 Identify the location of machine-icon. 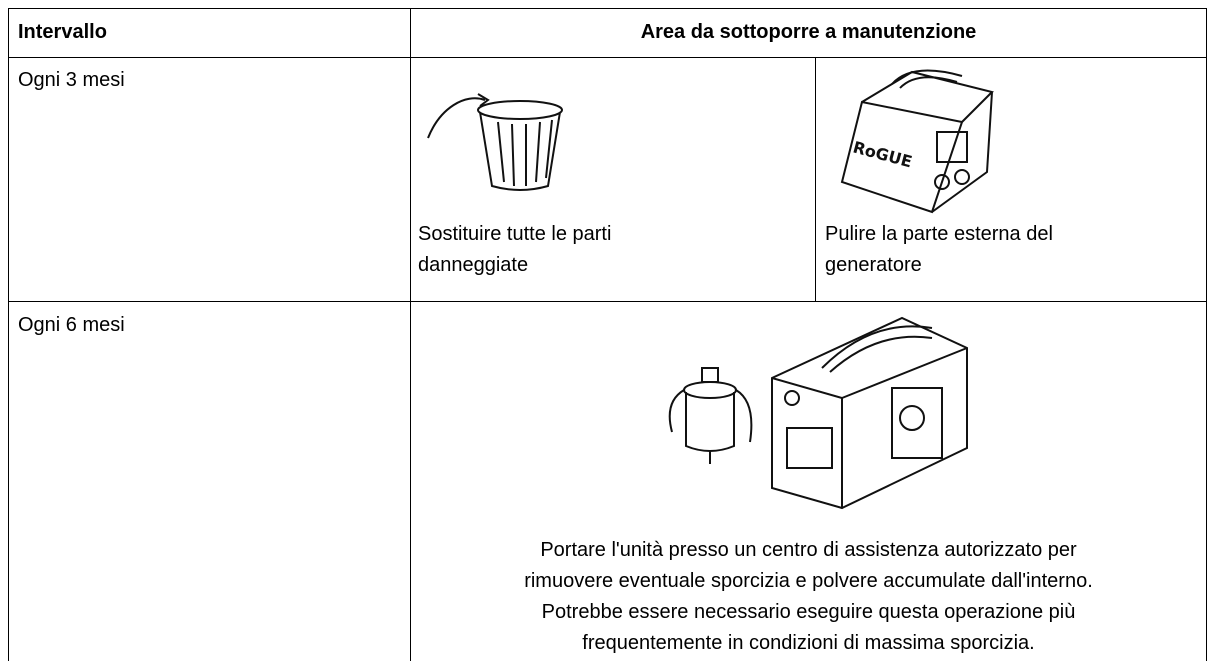
(869, 413).